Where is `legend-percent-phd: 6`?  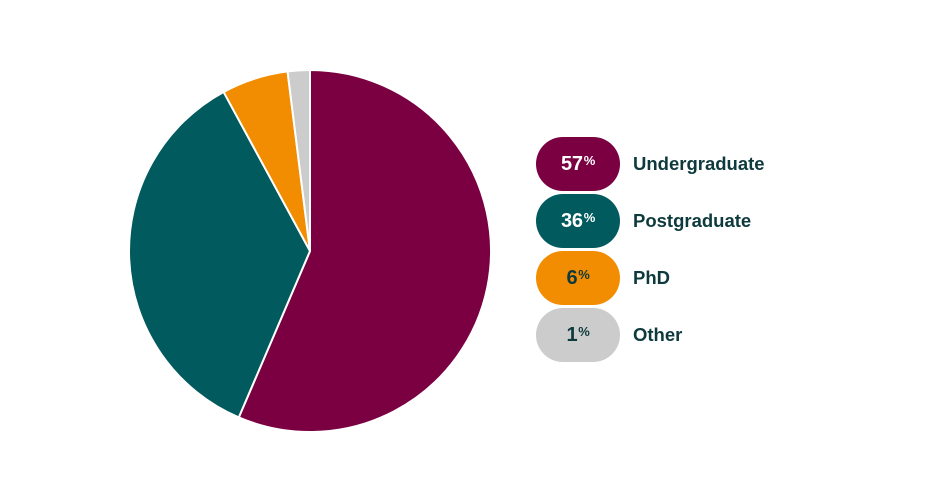 legend-percent-phd: 6 is located at coordinates (572, 277).